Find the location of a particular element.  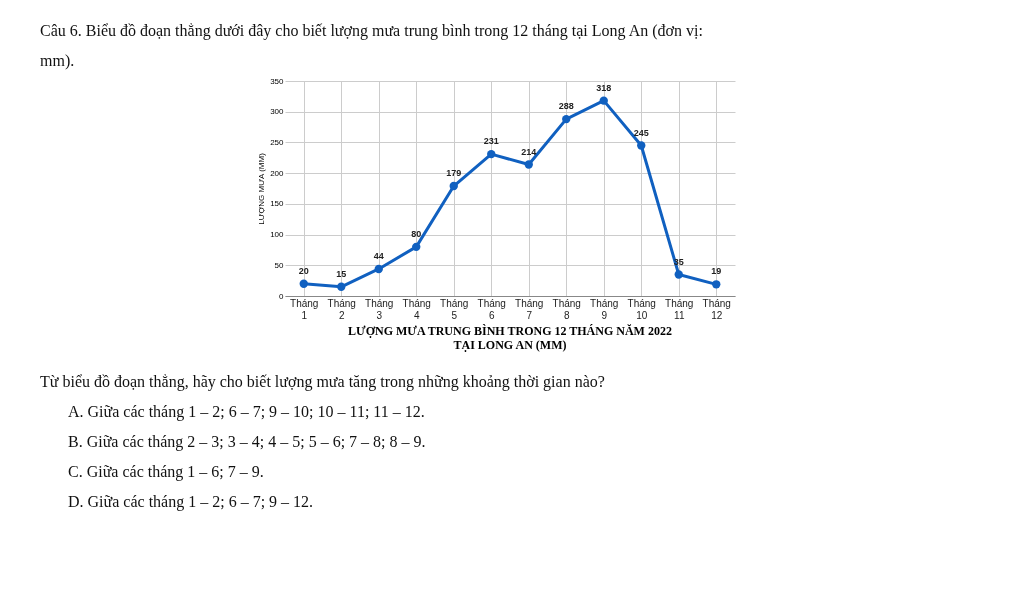

x-tick-label: Tháng 1 is located at coordinates (304, 309).